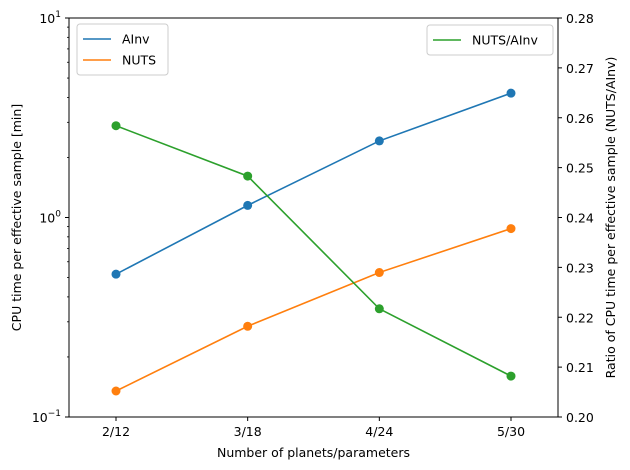 The width and height of the screenshot is (630, 470). What do you see at coordinates (379, 431) in the screenshot?
I see `x-tick-label: 4/24` at bounding box center [379, 431].